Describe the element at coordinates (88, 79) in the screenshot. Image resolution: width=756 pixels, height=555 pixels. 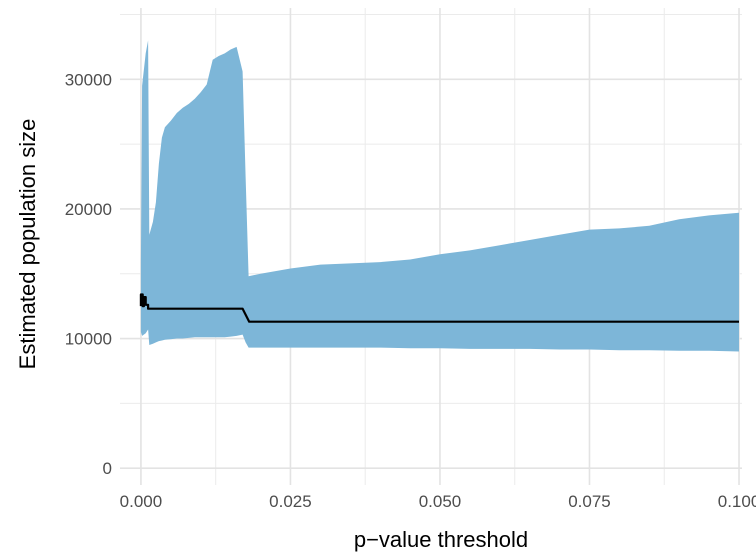
I see `y-tick-label: 30000` at that location.